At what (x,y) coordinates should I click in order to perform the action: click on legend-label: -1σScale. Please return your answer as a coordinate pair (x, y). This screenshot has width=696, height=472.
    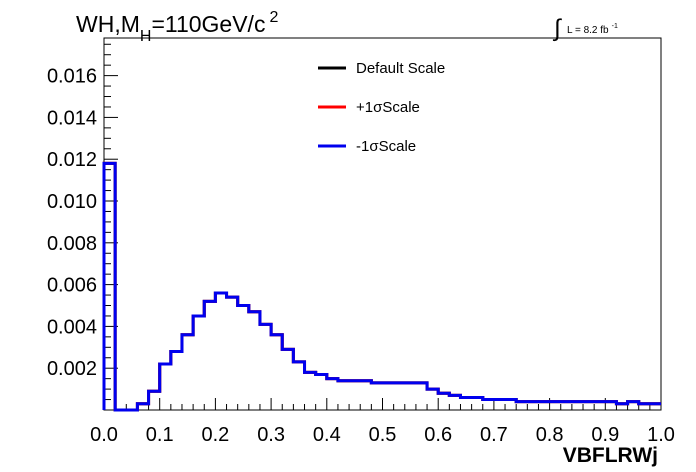
    Looking at the image, I should click on (386, 146).